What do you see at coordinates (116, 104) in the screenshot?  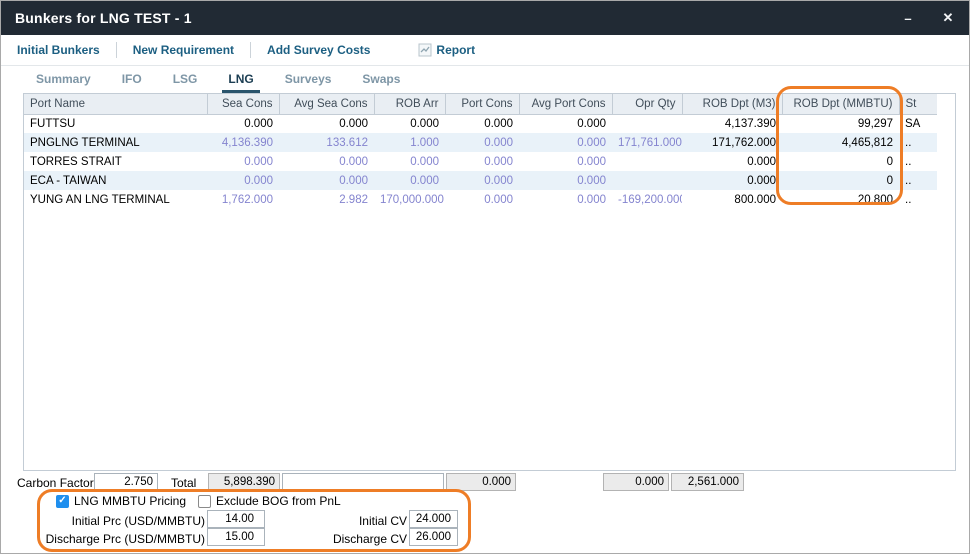 I see `column-header-port-name: Port Name` at bounding box center [116, 104].